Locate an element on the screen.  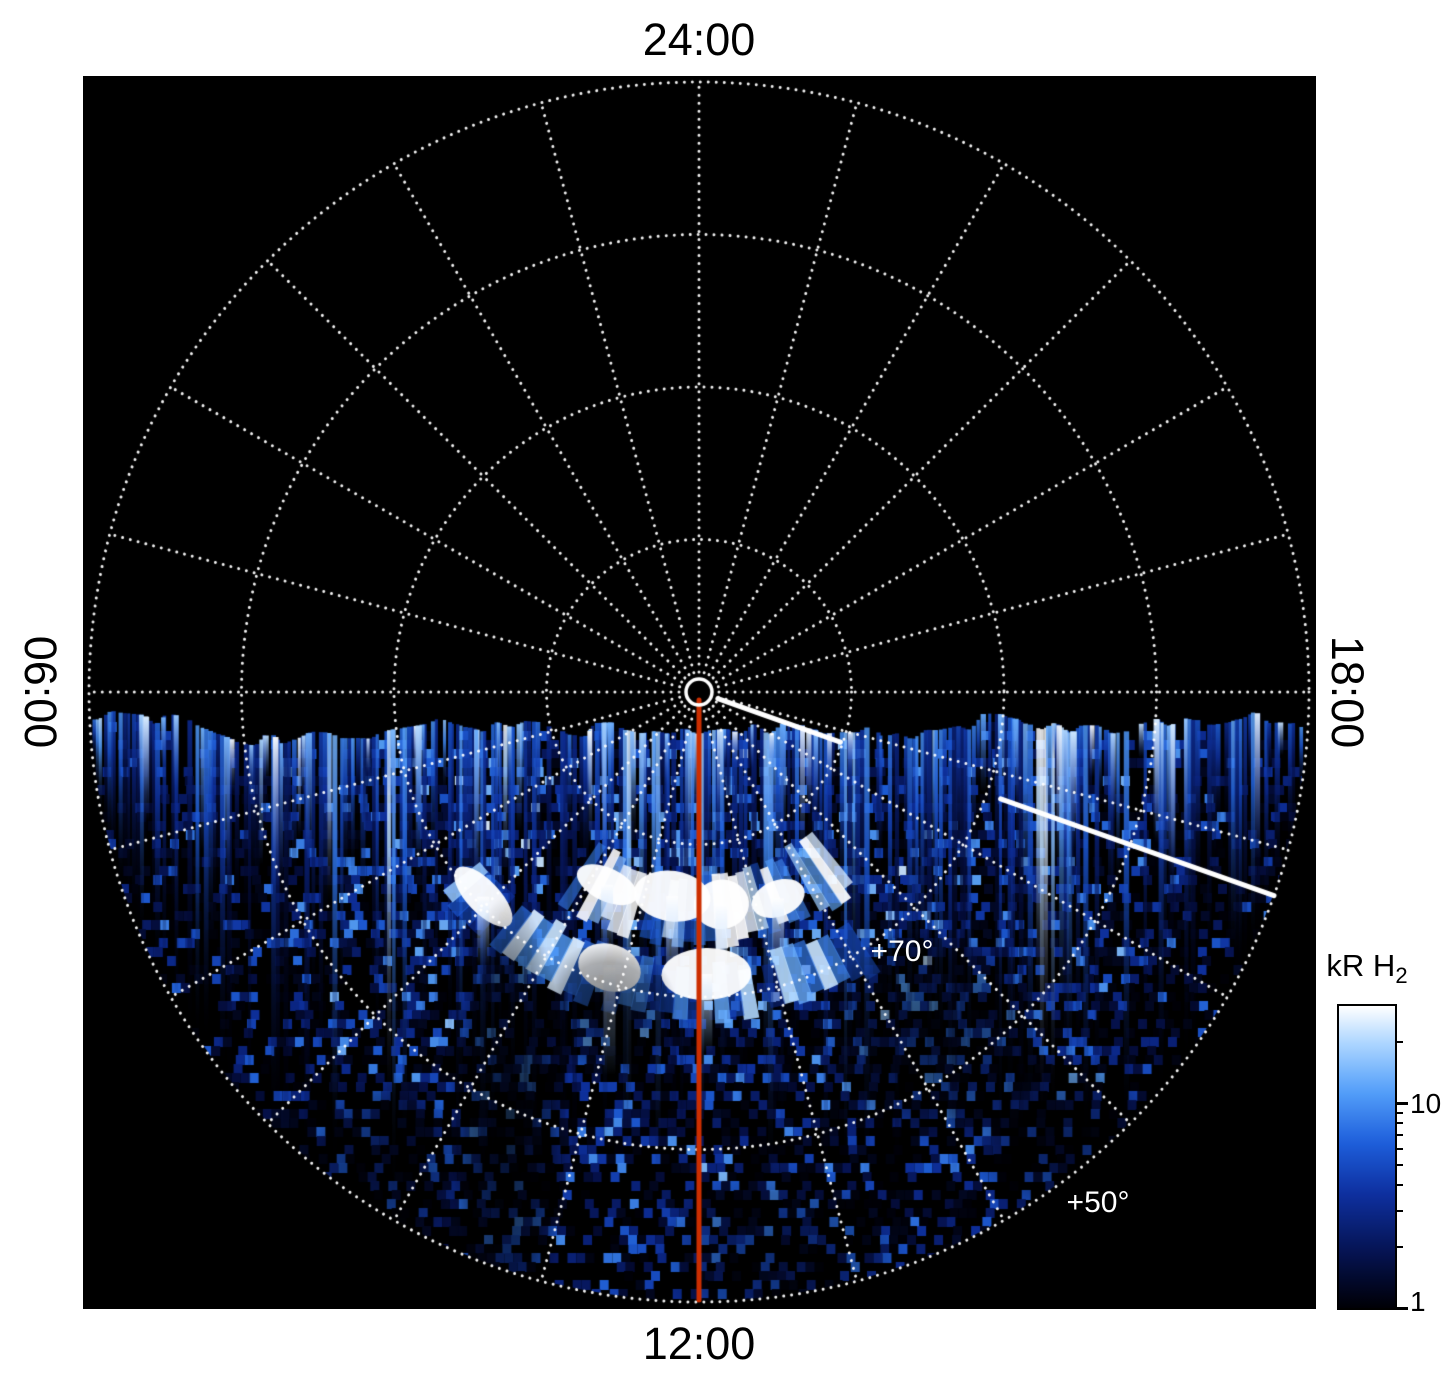
colorbar-tick-label-1: 1 is located at coordinates (1418, 1301).